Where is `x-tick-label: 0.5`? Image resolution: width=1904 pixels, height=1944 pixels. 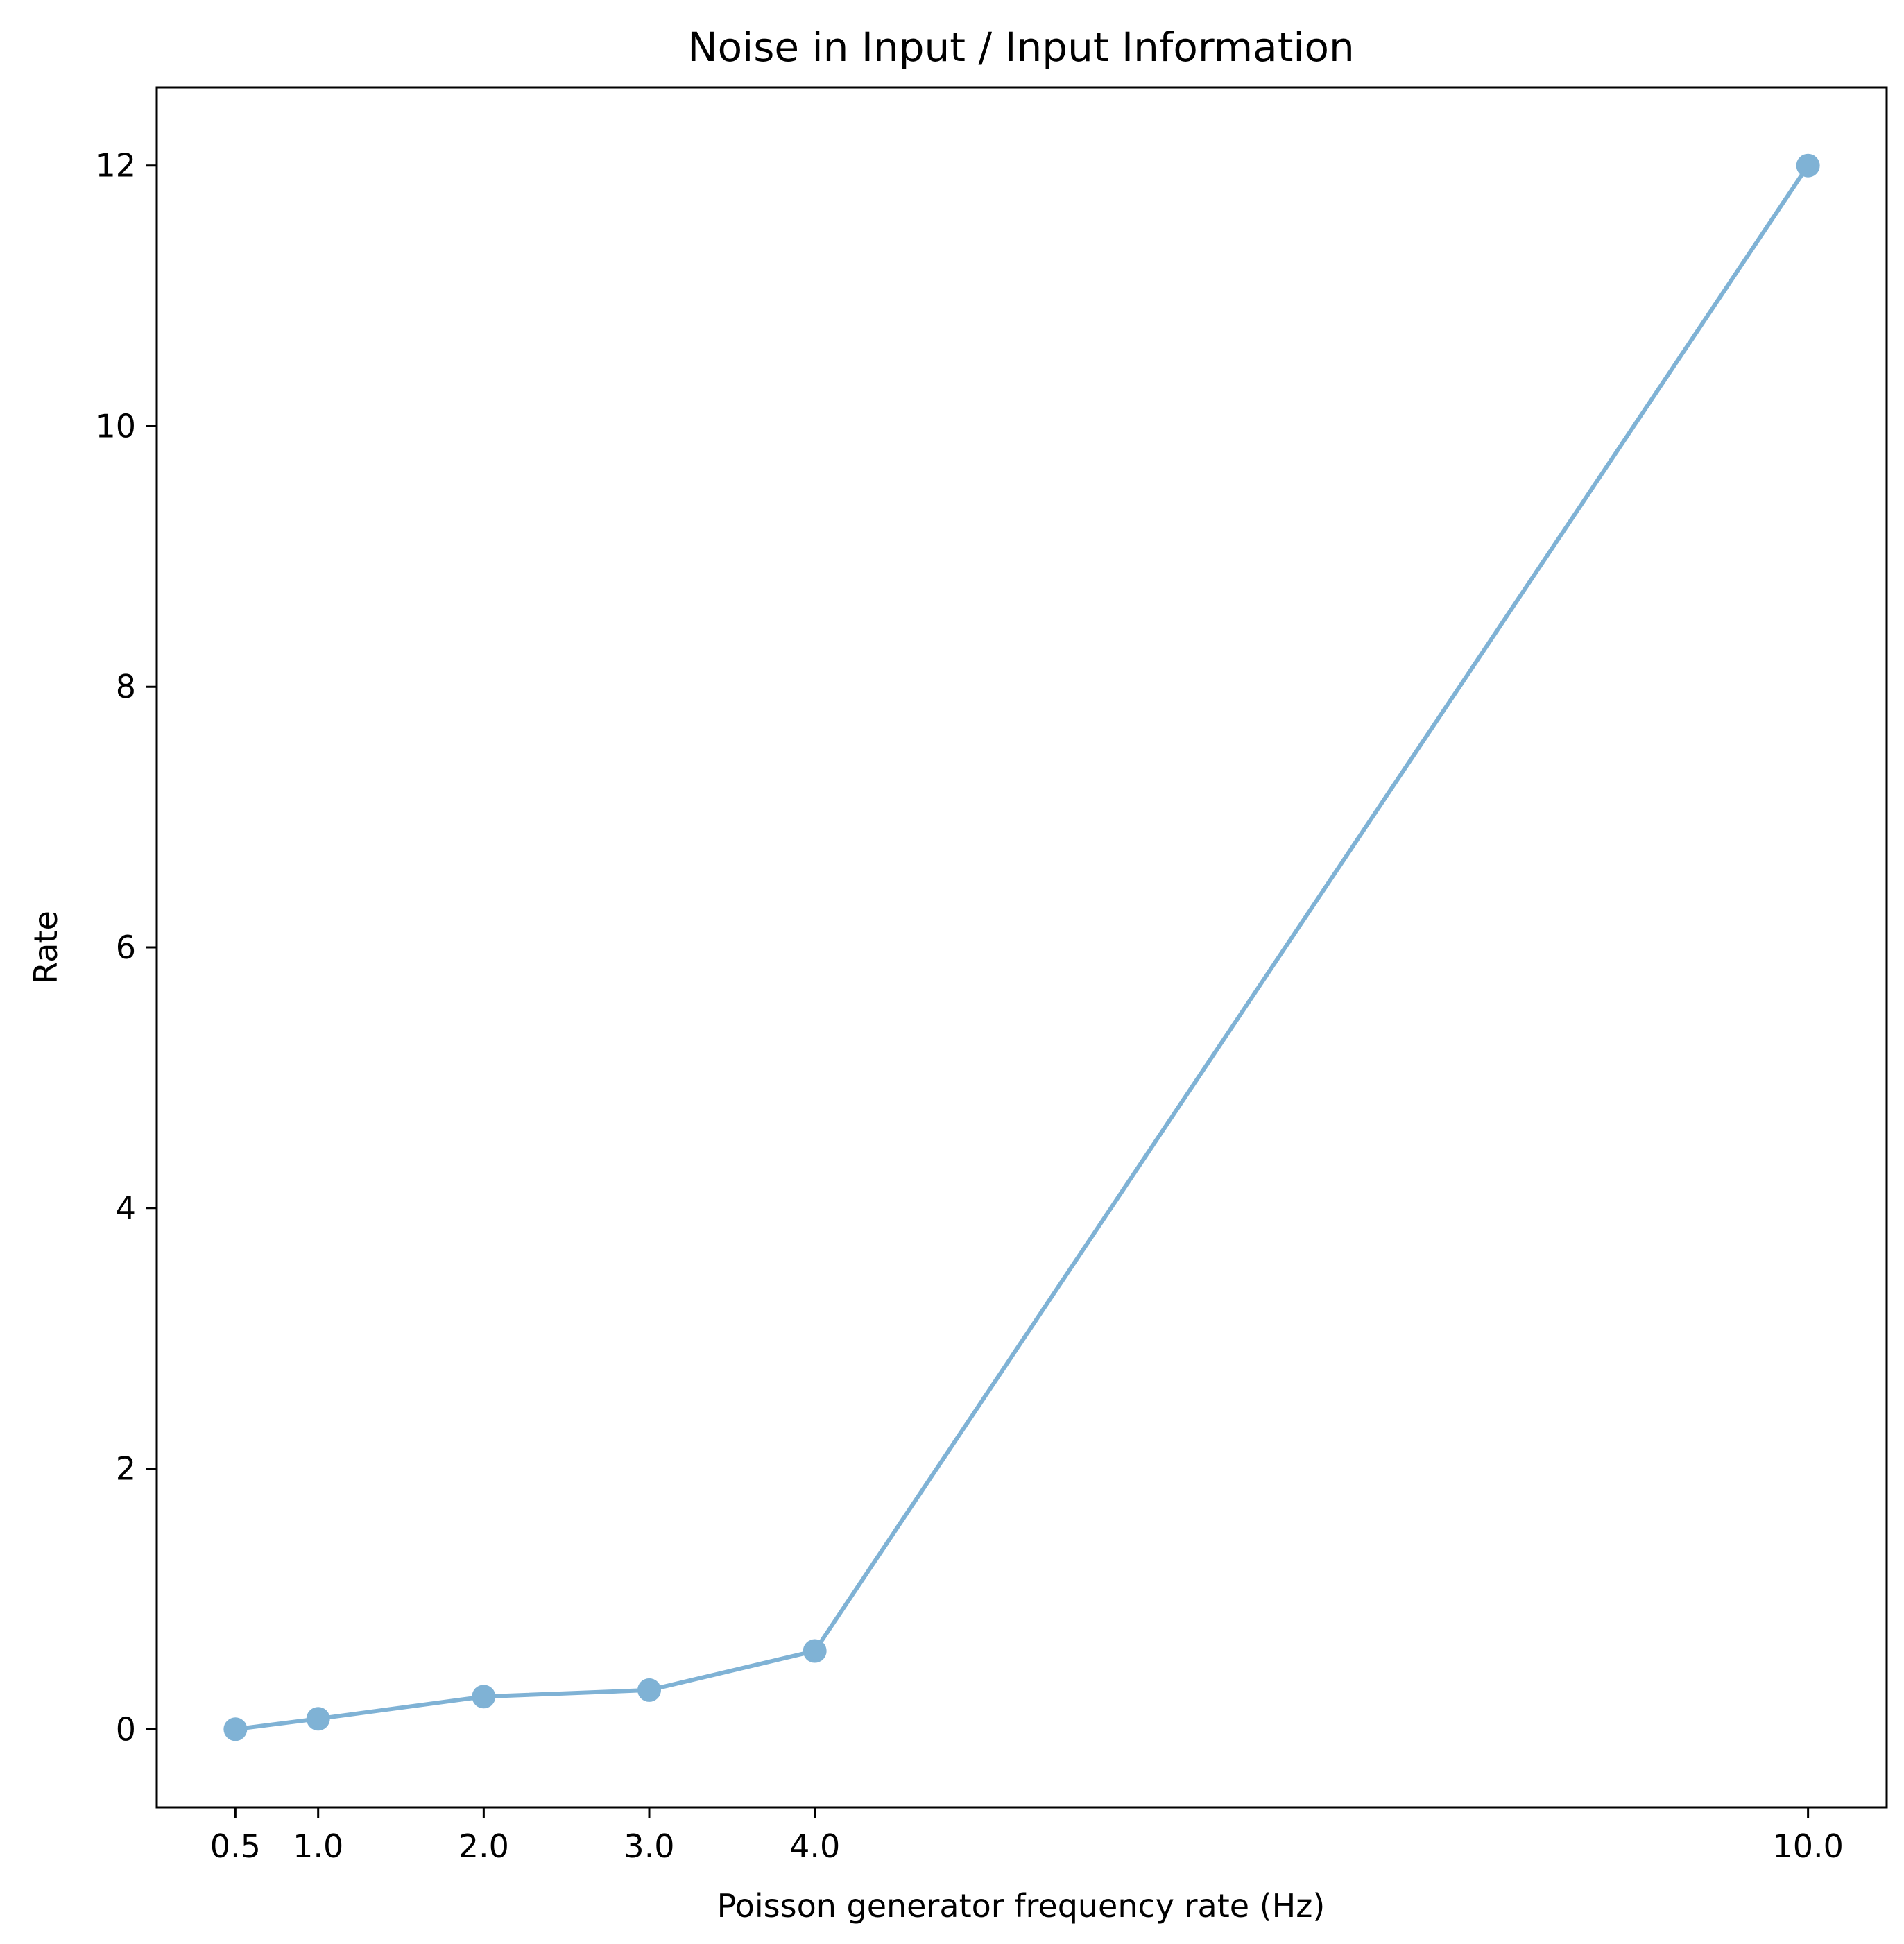
x-tick-label: 0.5 is located at coordinates (235, 1846).